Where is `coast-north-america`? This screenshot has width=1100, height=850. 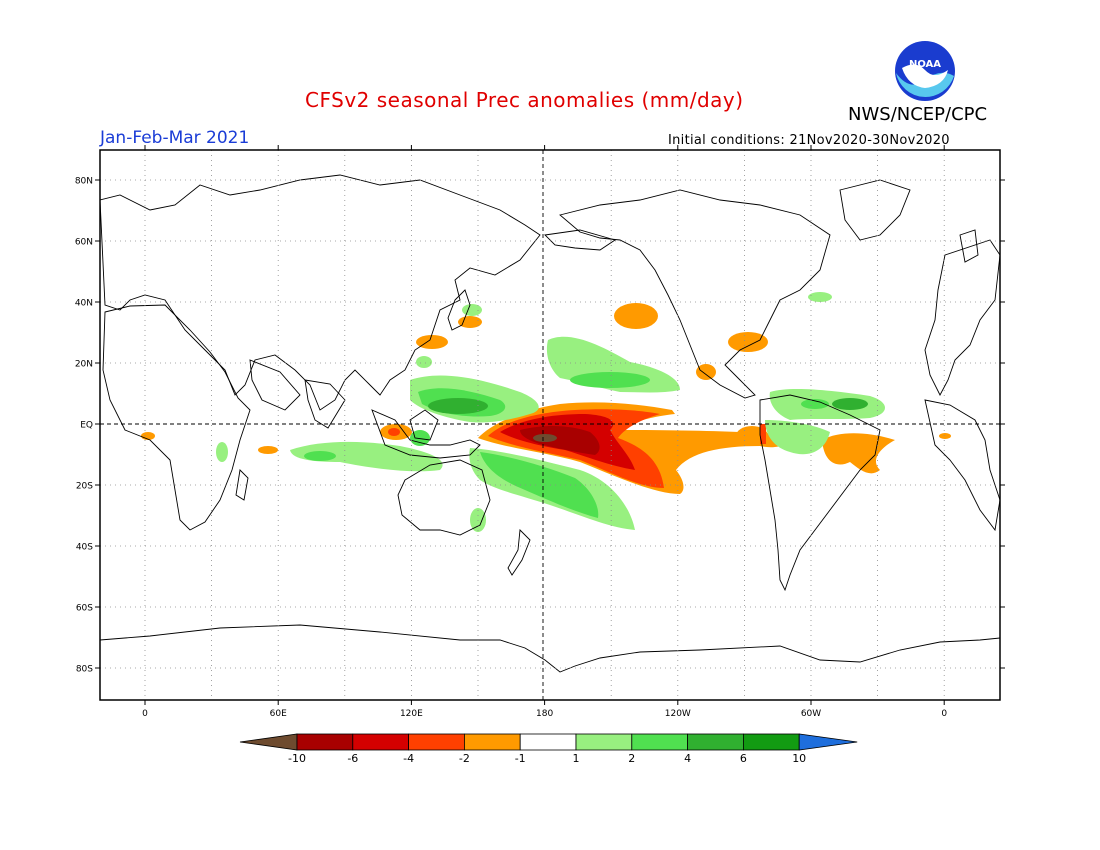 coast-north-america is located at coordinates (695, 294).